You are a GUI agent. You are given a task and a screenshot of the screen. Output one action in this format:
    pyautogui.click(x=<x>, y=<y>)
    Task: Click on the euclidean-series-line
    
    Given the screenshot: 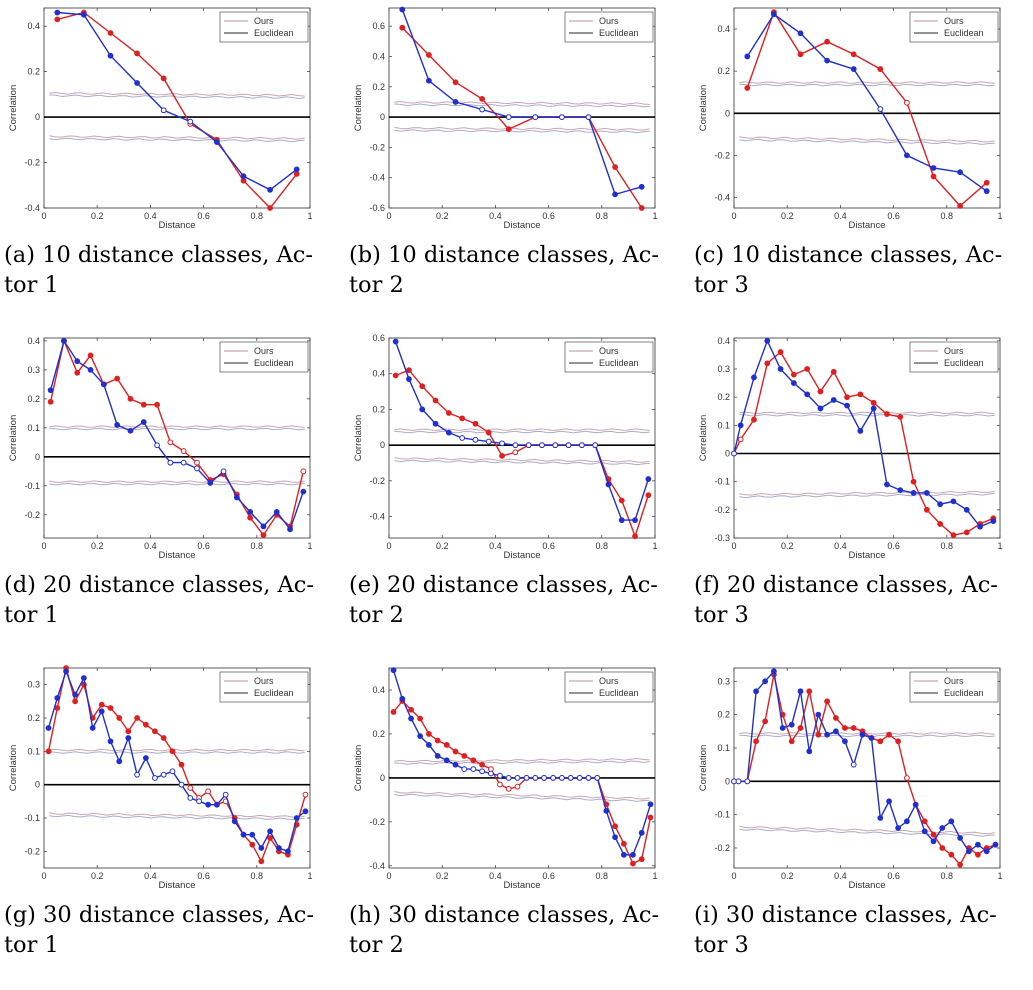 What is the action you would take?
    pyautogui.click(x=177, y=101)
    